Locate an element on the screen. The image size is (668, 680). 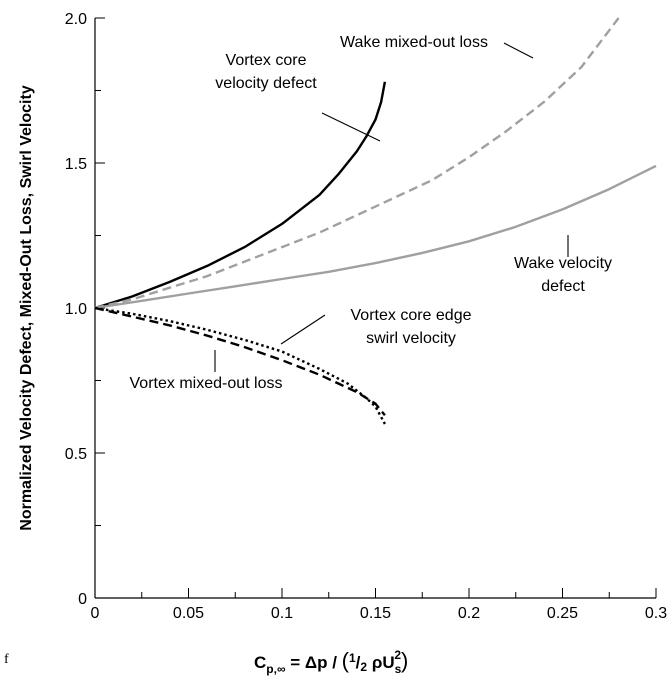
annotation-vortex-core-velocity-defect: velocity defect is located at coordinates (266, 83).